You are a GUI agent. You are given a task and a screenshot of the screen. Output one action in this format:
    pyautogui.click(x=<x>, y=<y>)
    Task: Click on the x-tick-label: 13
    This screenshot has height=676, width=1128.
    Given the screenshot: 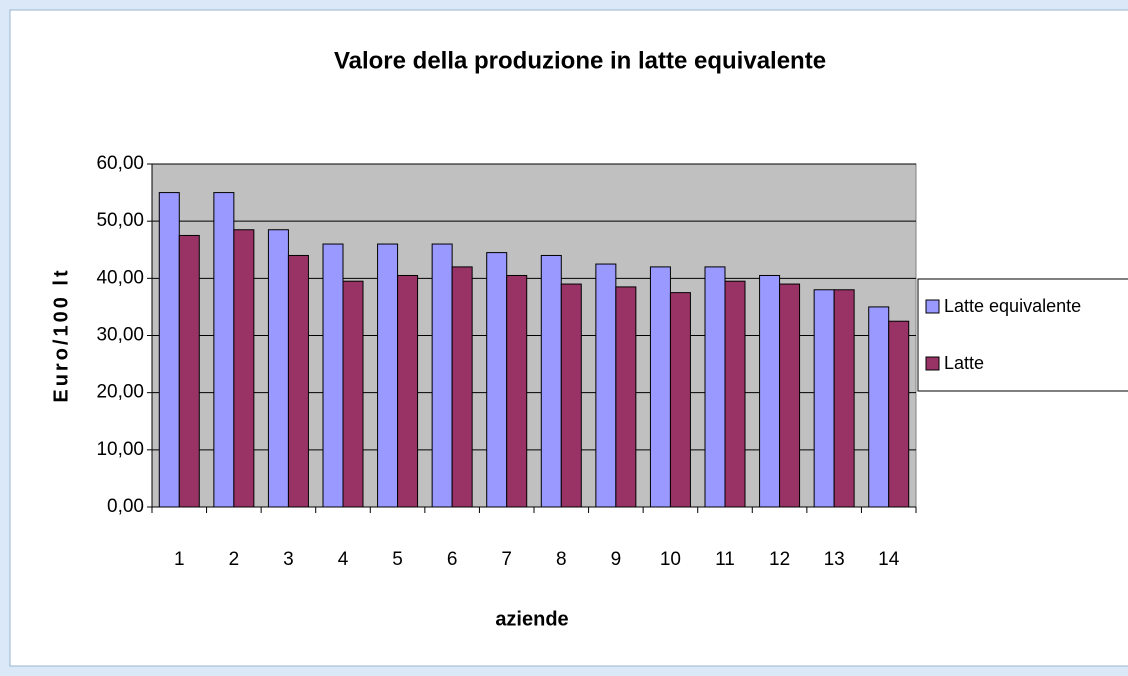 What is the action you would take?
    pyautogui.click(x=834, y=559)
    